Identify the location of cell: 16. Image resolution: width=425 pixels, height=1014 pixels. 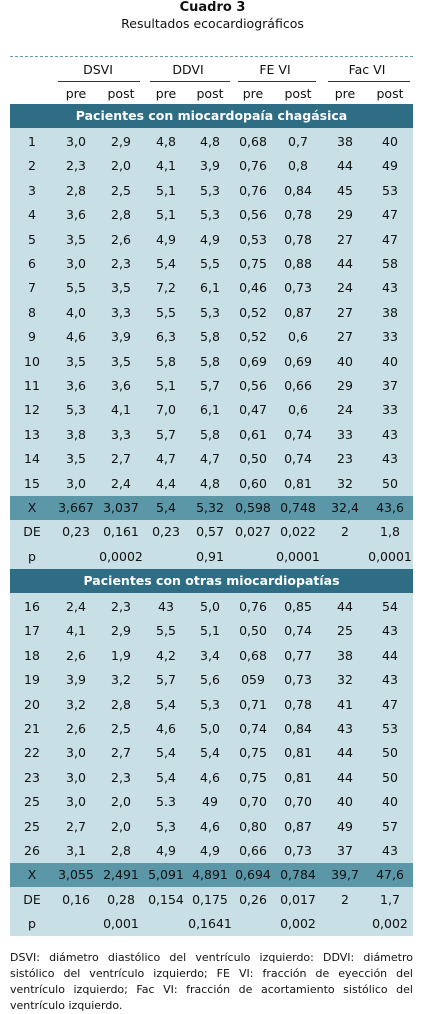
(32, 606).